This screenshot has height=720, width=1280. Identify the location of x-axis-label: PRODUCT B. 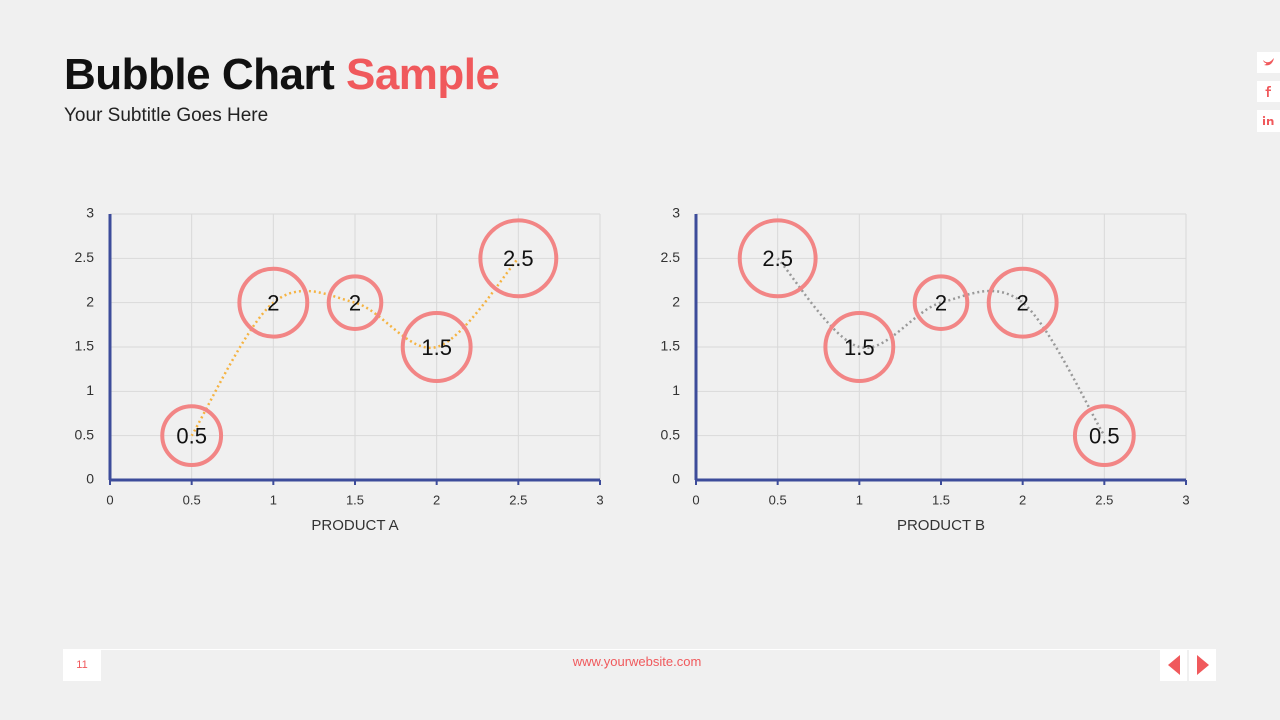
(941, 525).